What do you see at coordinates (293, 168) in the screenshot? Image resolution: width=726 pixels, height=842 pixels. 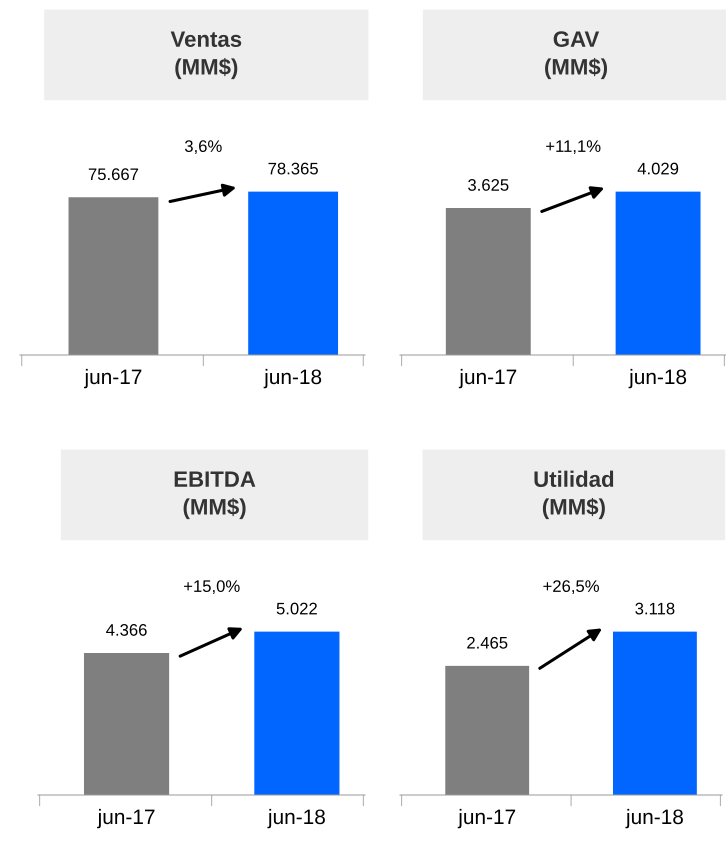 I see `data-label: 78.365` at bounding box center [293, 168].